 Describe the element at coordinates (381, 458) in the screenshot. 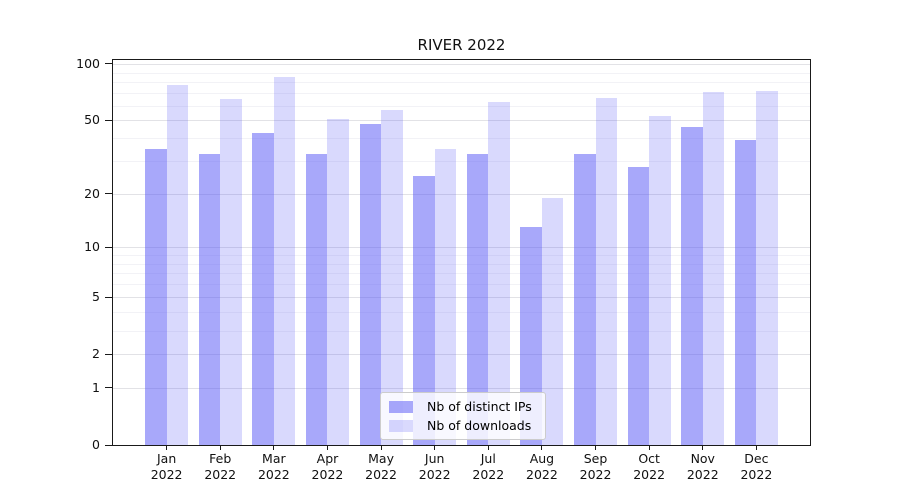

I see `x-tick-label-line: May` at that location.